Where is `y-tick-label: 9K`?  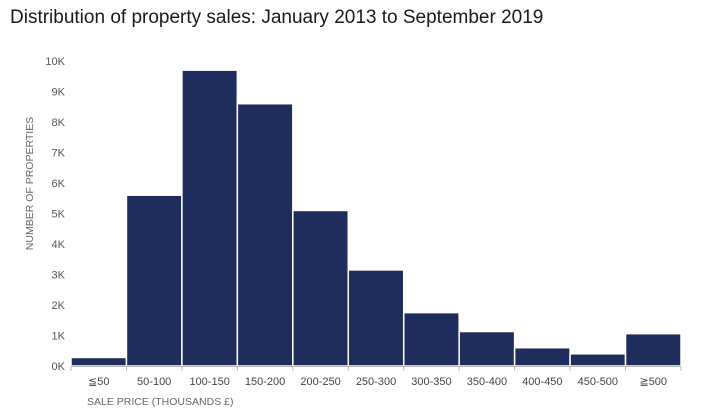 y-tick-label: 9K is located at coordinates (59, 93).